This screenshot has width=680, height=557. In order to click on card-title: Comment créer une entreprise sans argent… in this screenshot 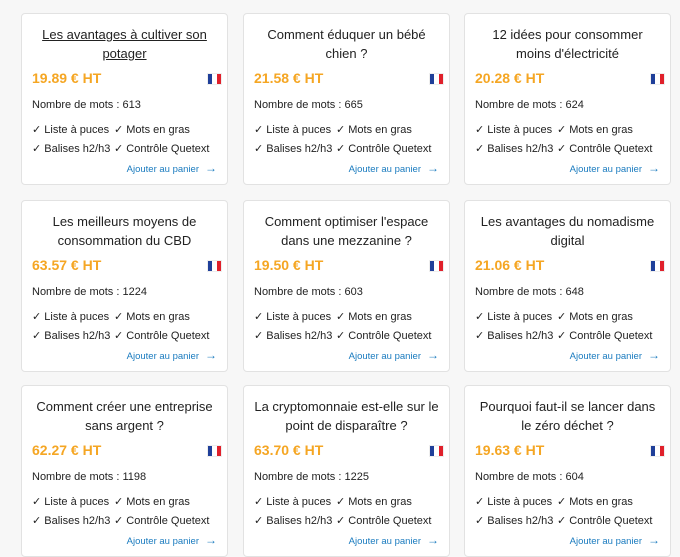, I will do `click(124, 416)`.